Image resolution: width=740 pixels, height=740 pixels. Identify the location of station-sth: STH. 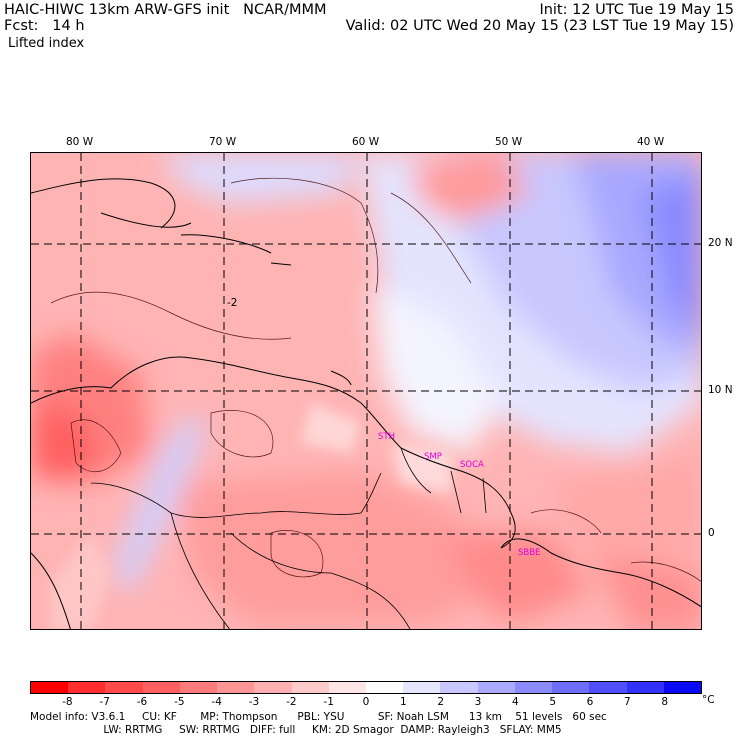
(386, 437).